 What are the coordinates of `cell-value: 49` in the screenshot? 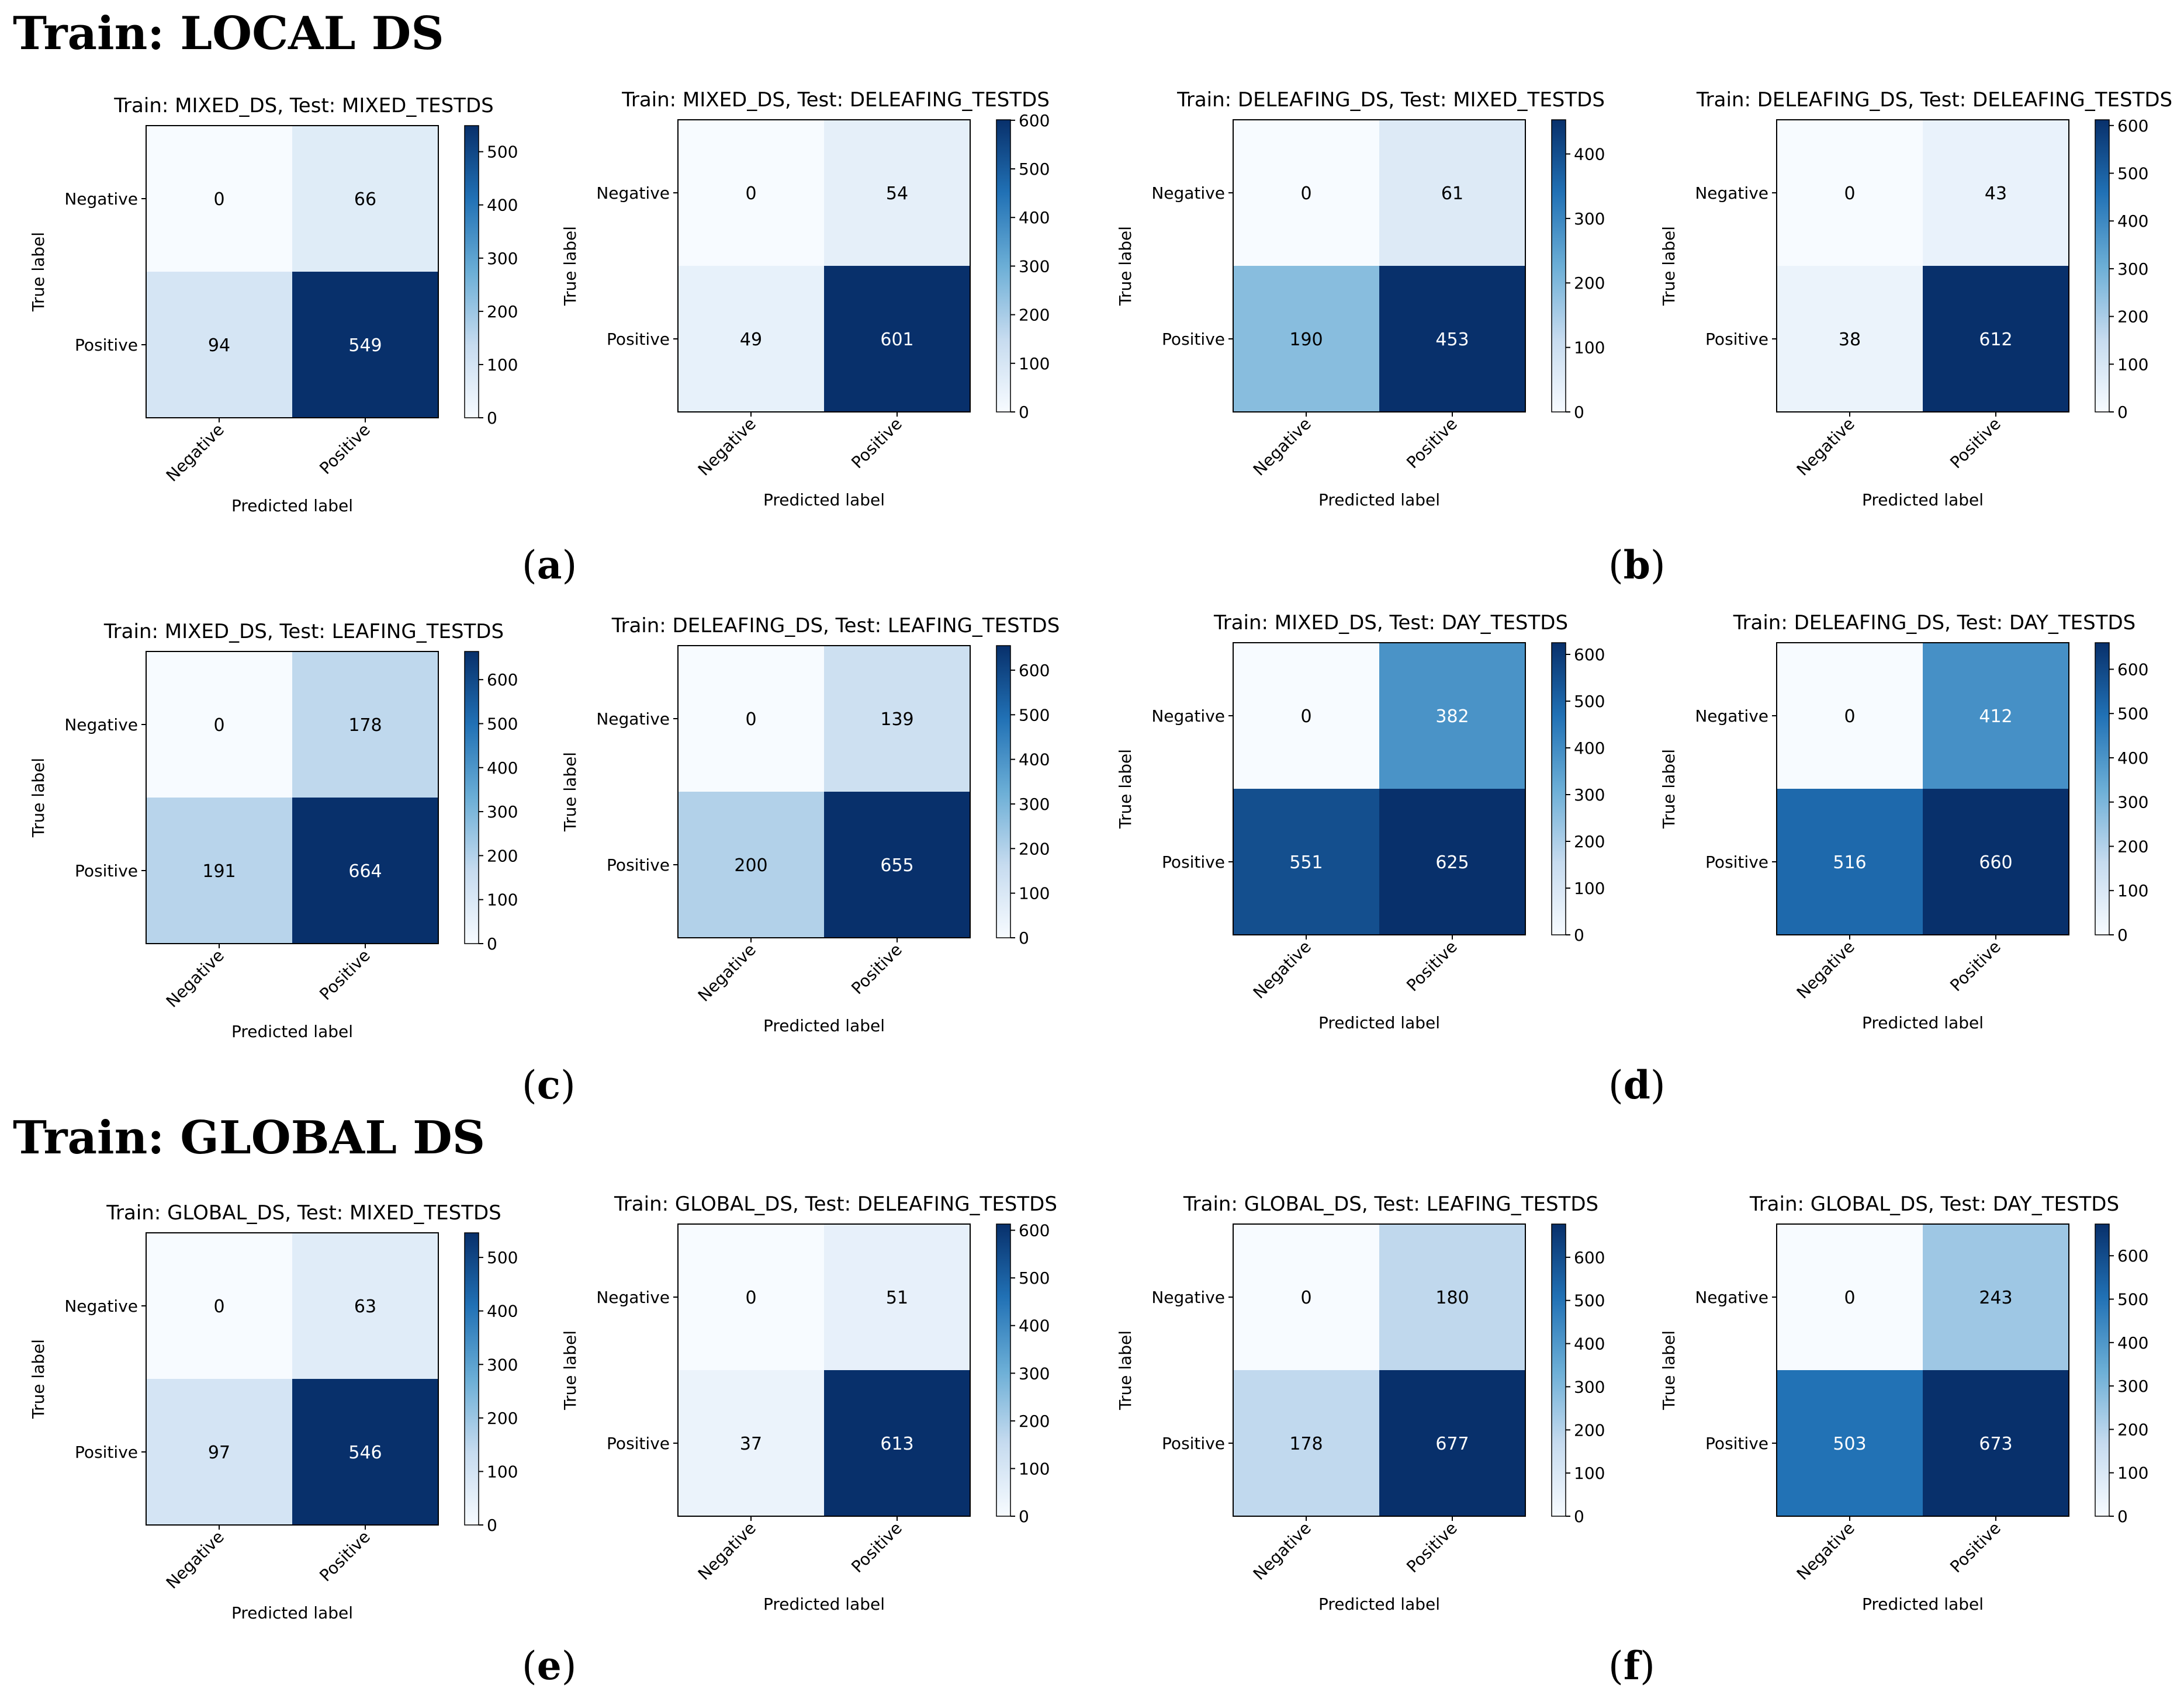 It's located at (751, 340).